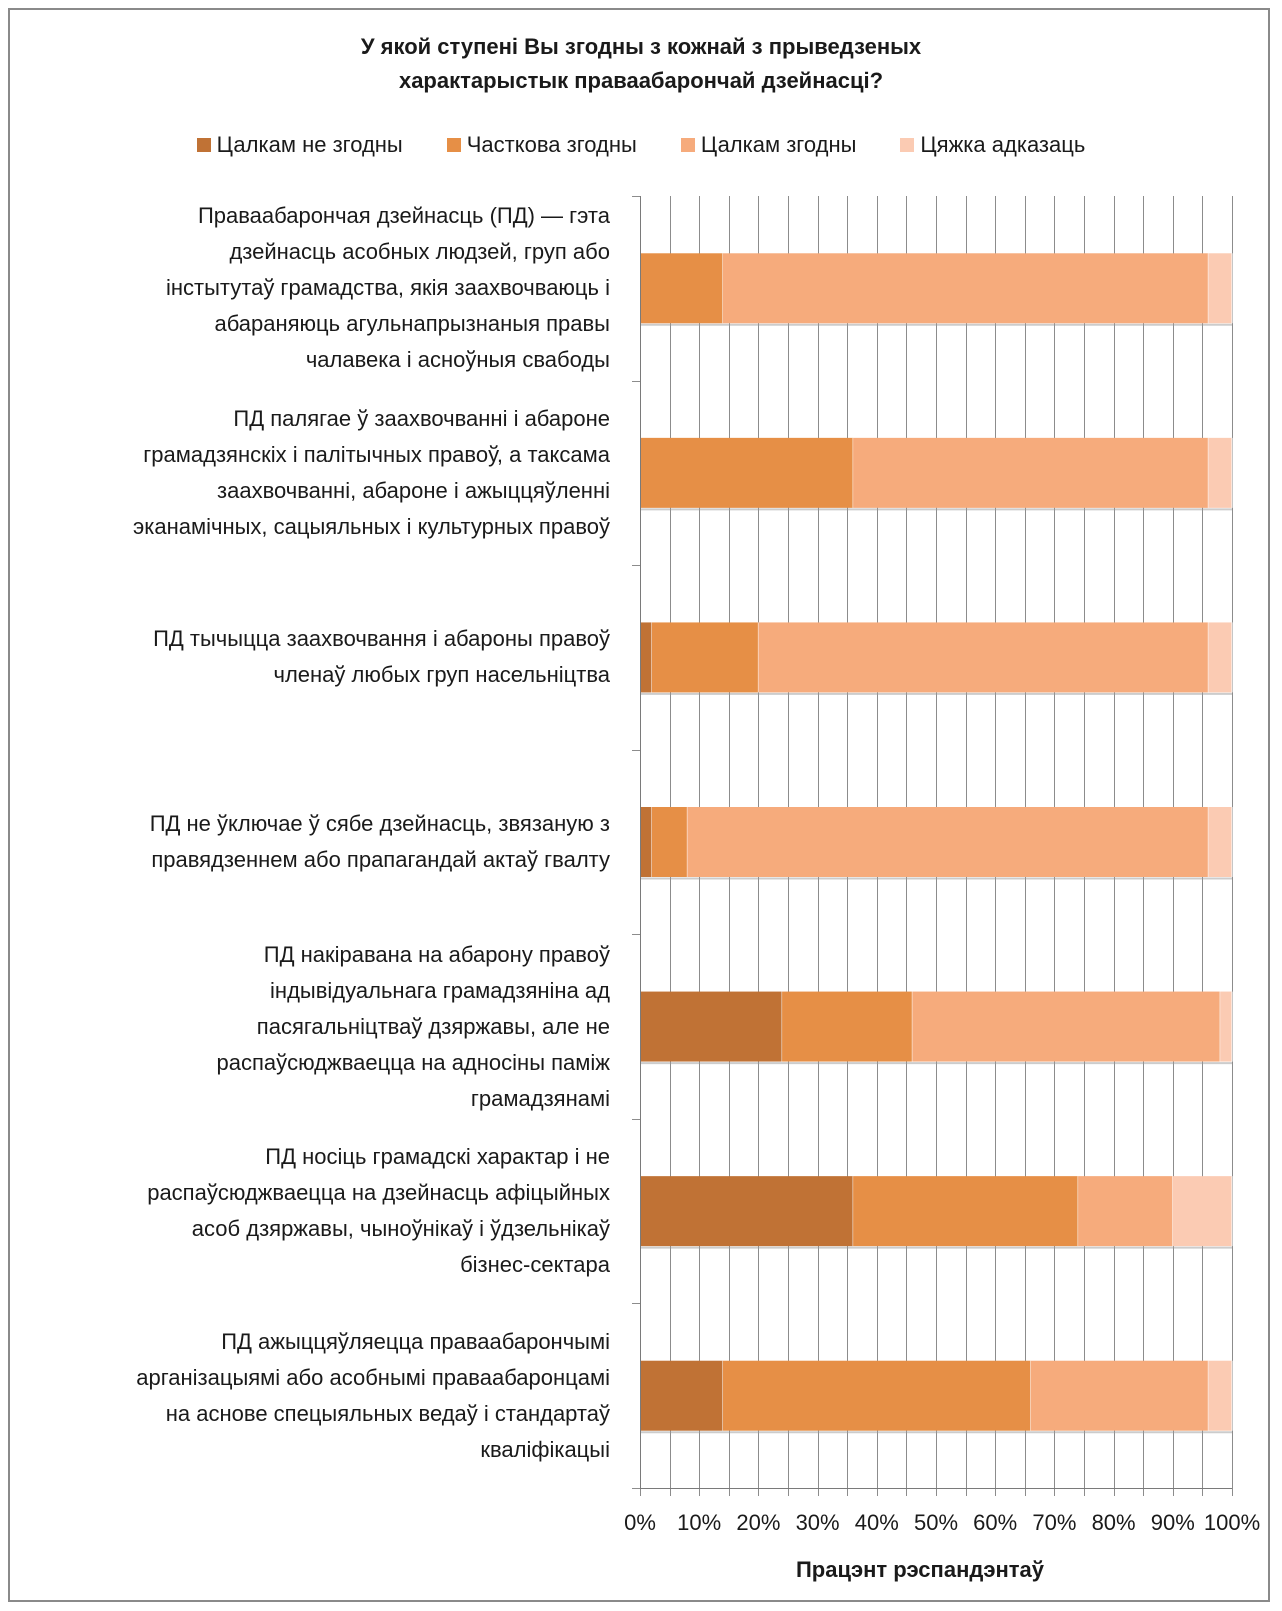 This screenshot has height=1611, width=1282. I want to click on x-tick-label: 60%, so click(995, 1522).